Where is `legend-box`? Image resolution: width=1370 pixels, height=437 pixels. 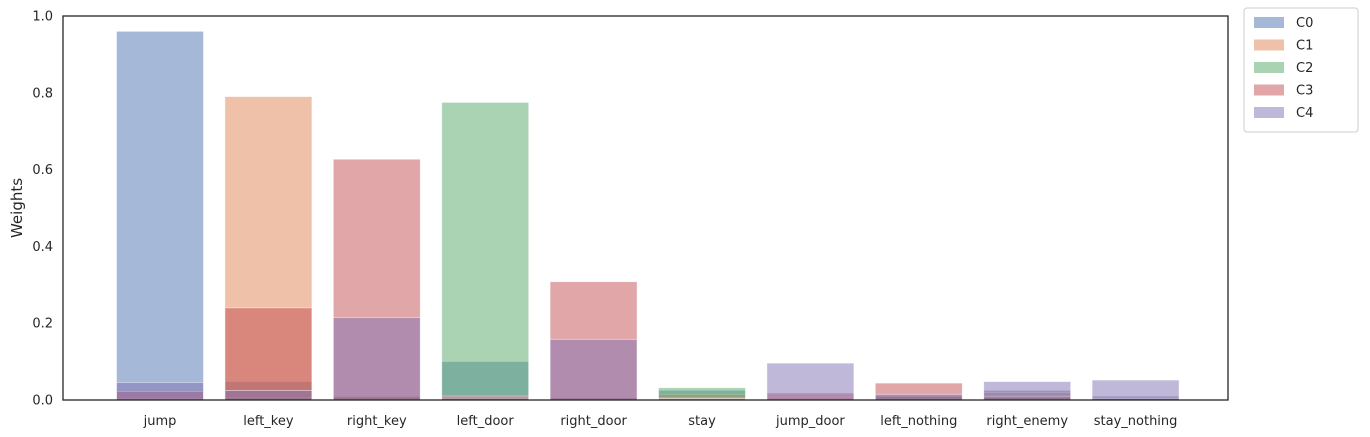 legend-box is located at coordinates (1301, 70).